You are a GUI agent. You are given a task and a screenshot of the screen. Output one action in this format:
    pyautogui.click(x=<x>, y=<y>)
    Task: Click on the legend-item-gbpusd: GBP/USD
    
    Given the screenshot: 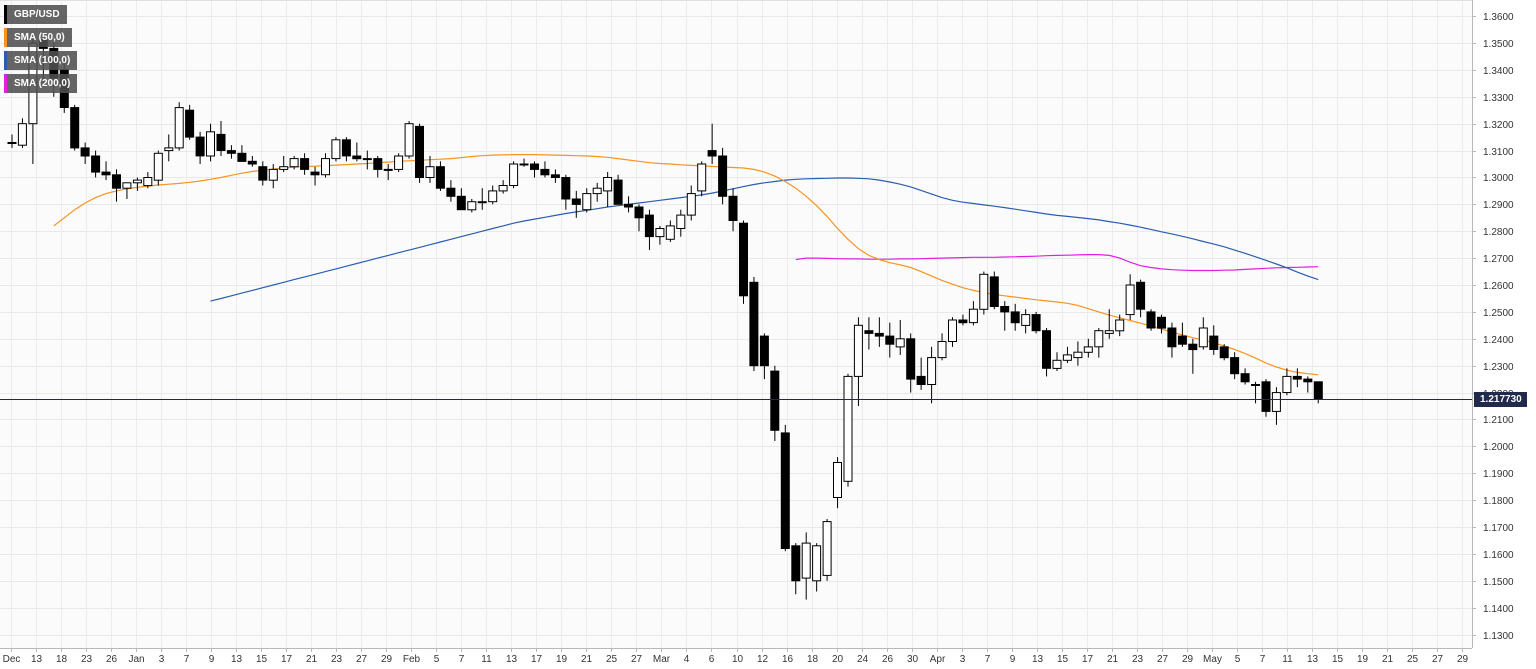 What is the action you would take?
    pyautogui.click(x=35, y=14)
    